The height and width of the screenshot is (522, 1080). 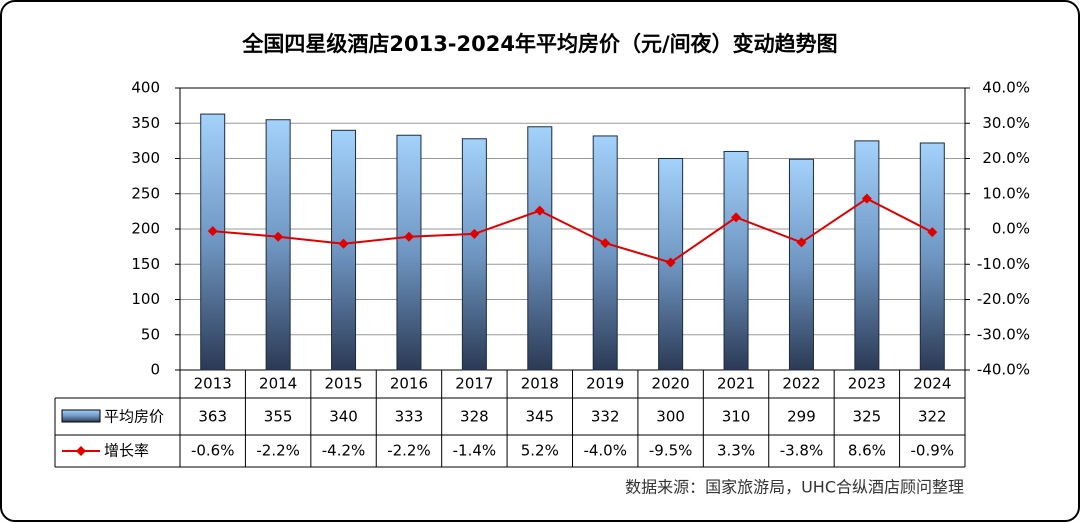 I want to click on y2-tick-label: -20.0%, so click(x=1003, y=299).